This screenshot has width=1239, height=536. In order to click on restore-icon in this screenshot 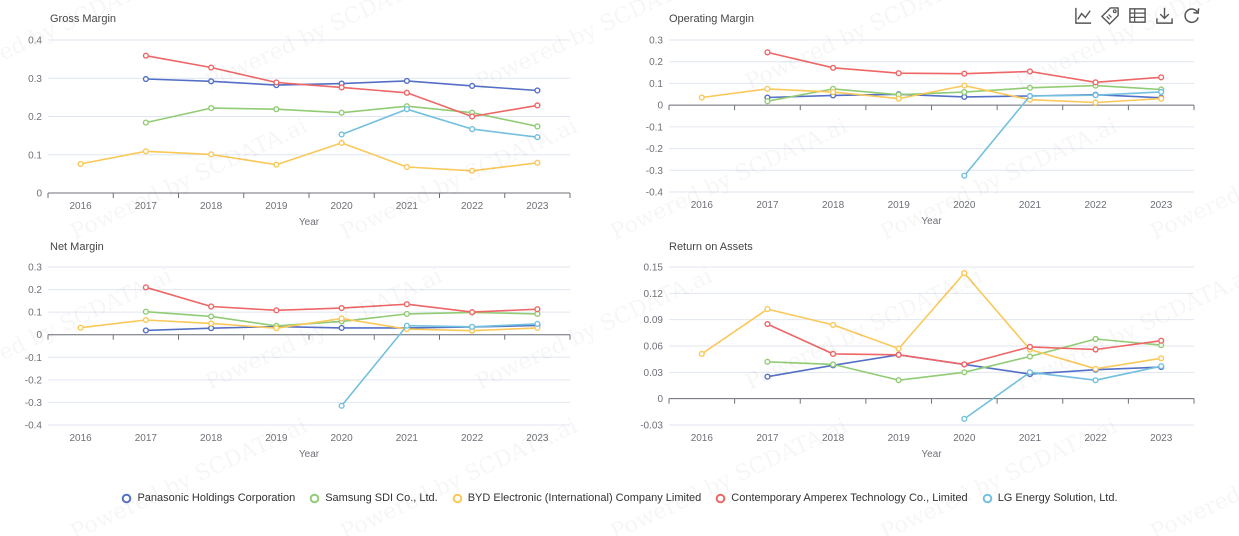, I will do `click(1191, 15)`.